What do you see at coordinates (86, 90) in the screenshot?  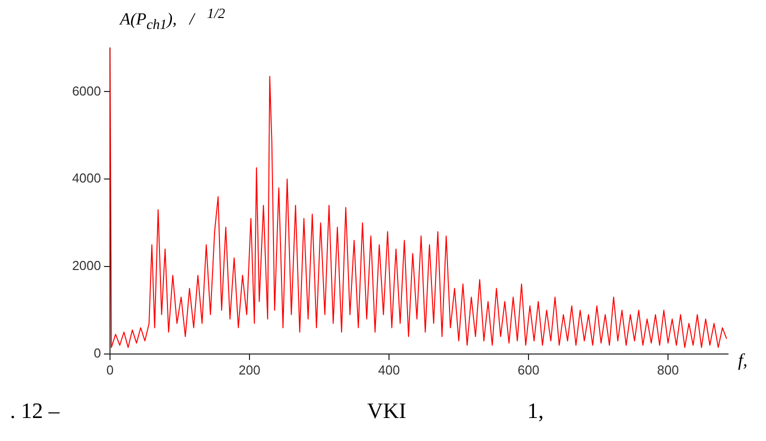 I see `y-tick-label: 6000` at bounding box center [86, 90].